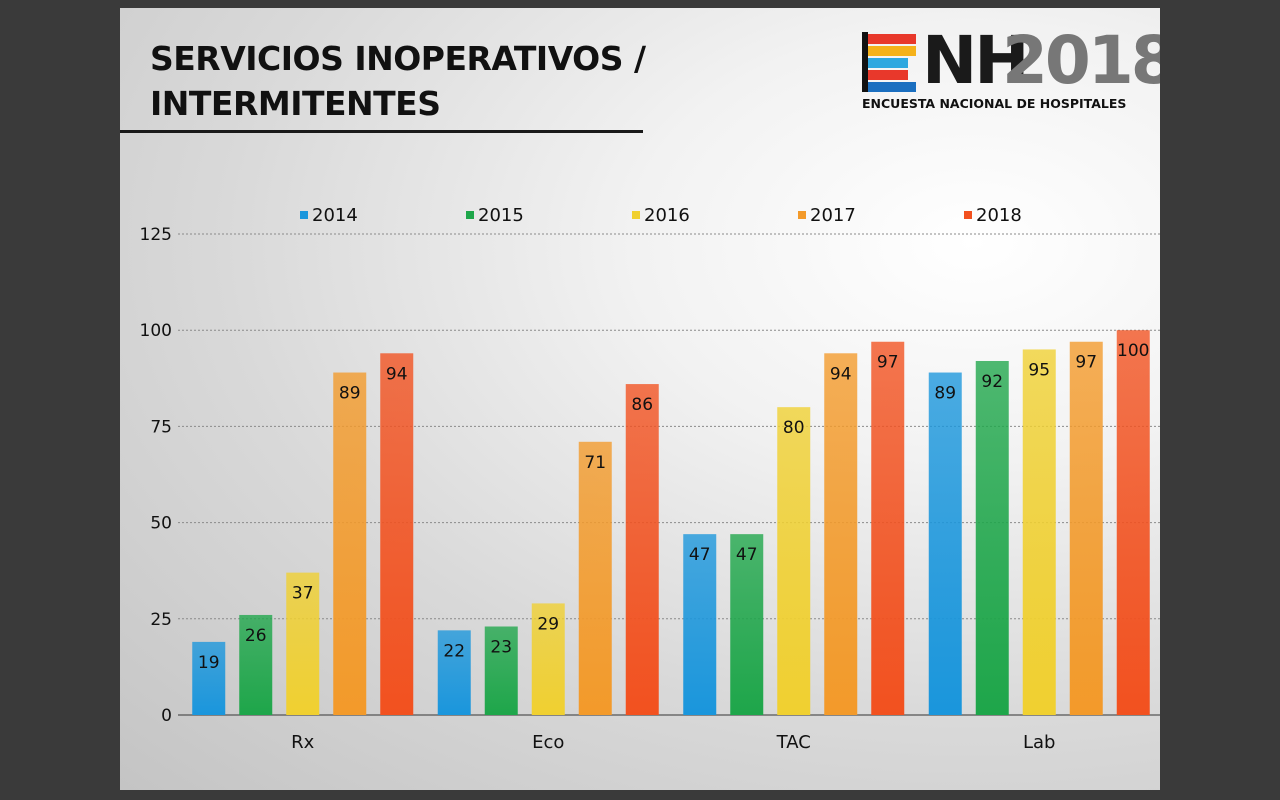  Describe the element at coordinates (548, 742) in the screenshot. I see `category-label: Eco` at that location.